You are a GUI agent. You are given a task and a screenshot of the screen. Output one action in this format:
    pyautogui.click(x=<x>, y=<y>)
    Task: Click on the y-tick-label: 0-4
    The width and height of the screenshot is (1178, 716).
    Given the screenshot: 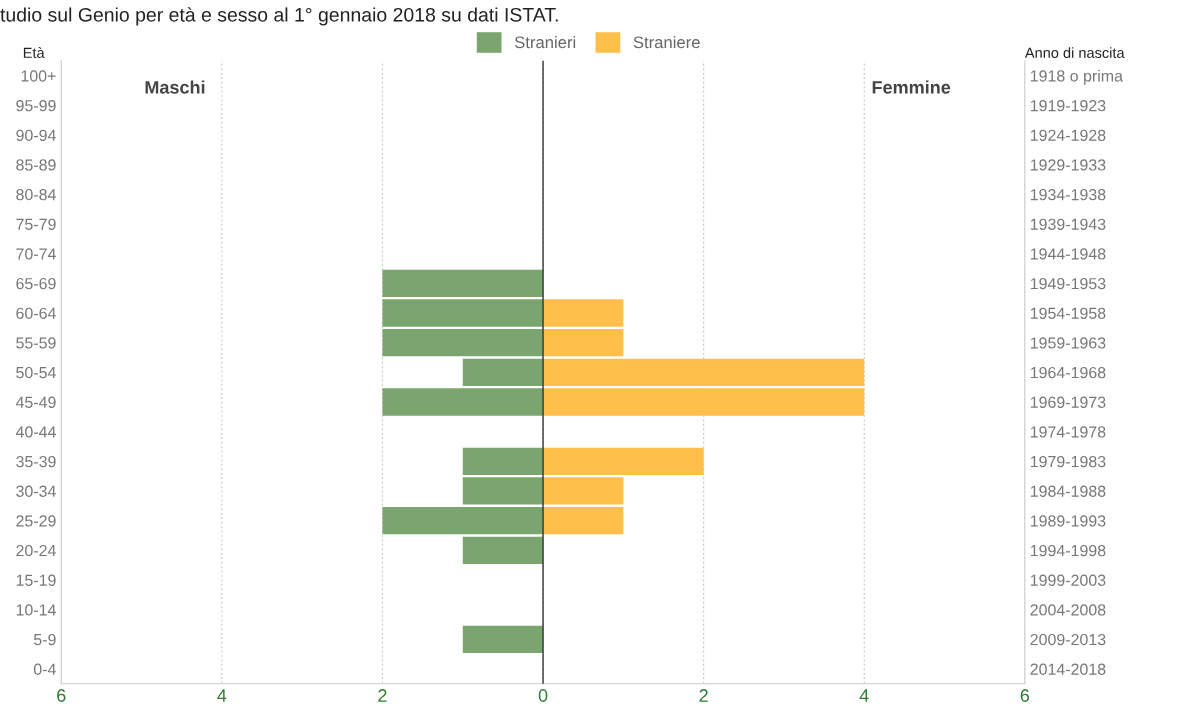 What is the action you would take?
    pyautogui.click(x=44, y=669)
    